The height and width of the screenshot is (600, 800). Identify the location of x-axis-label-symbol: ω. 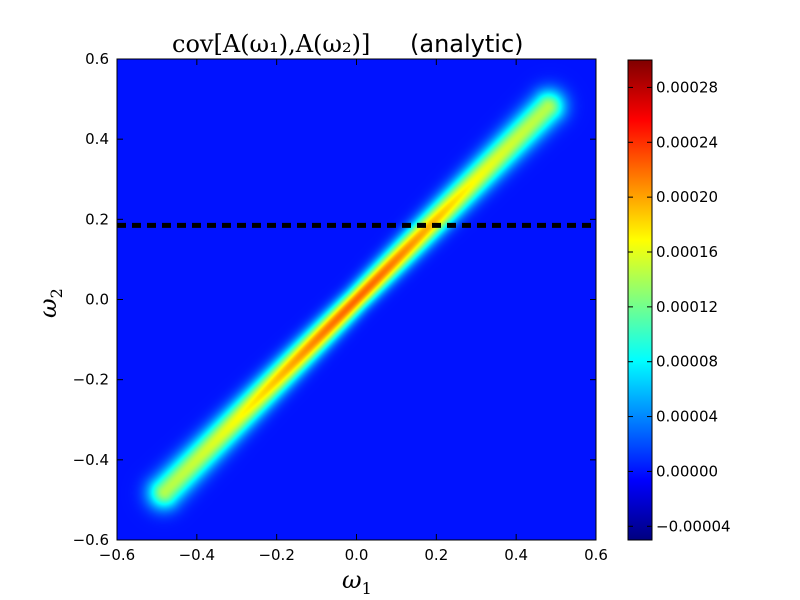
(352, 580).